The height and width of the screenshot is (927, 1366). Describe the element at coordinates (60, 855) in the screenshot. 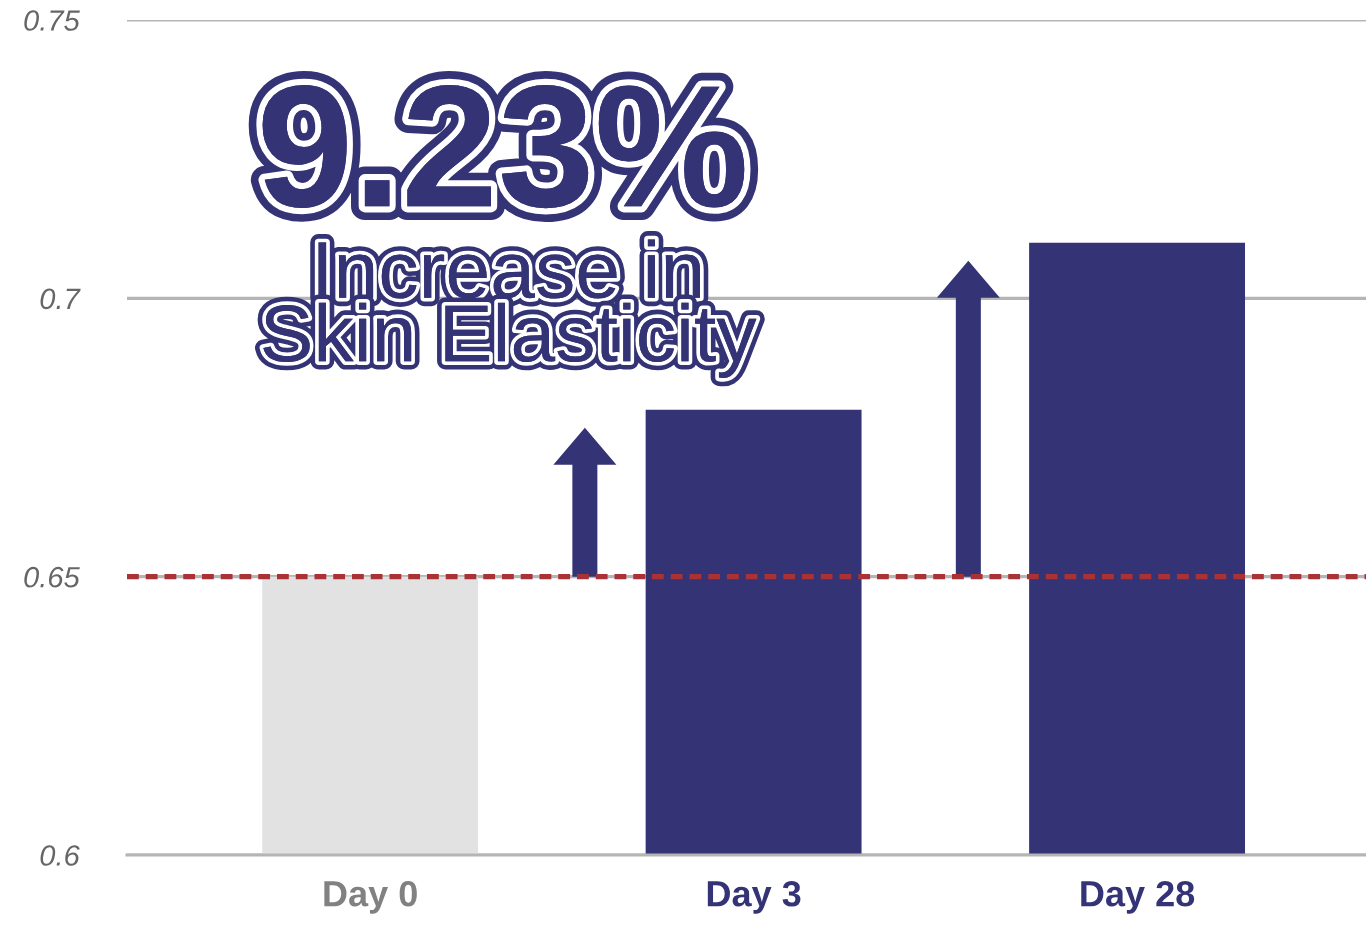

I see `y-tick-label: 0.6` at that location.